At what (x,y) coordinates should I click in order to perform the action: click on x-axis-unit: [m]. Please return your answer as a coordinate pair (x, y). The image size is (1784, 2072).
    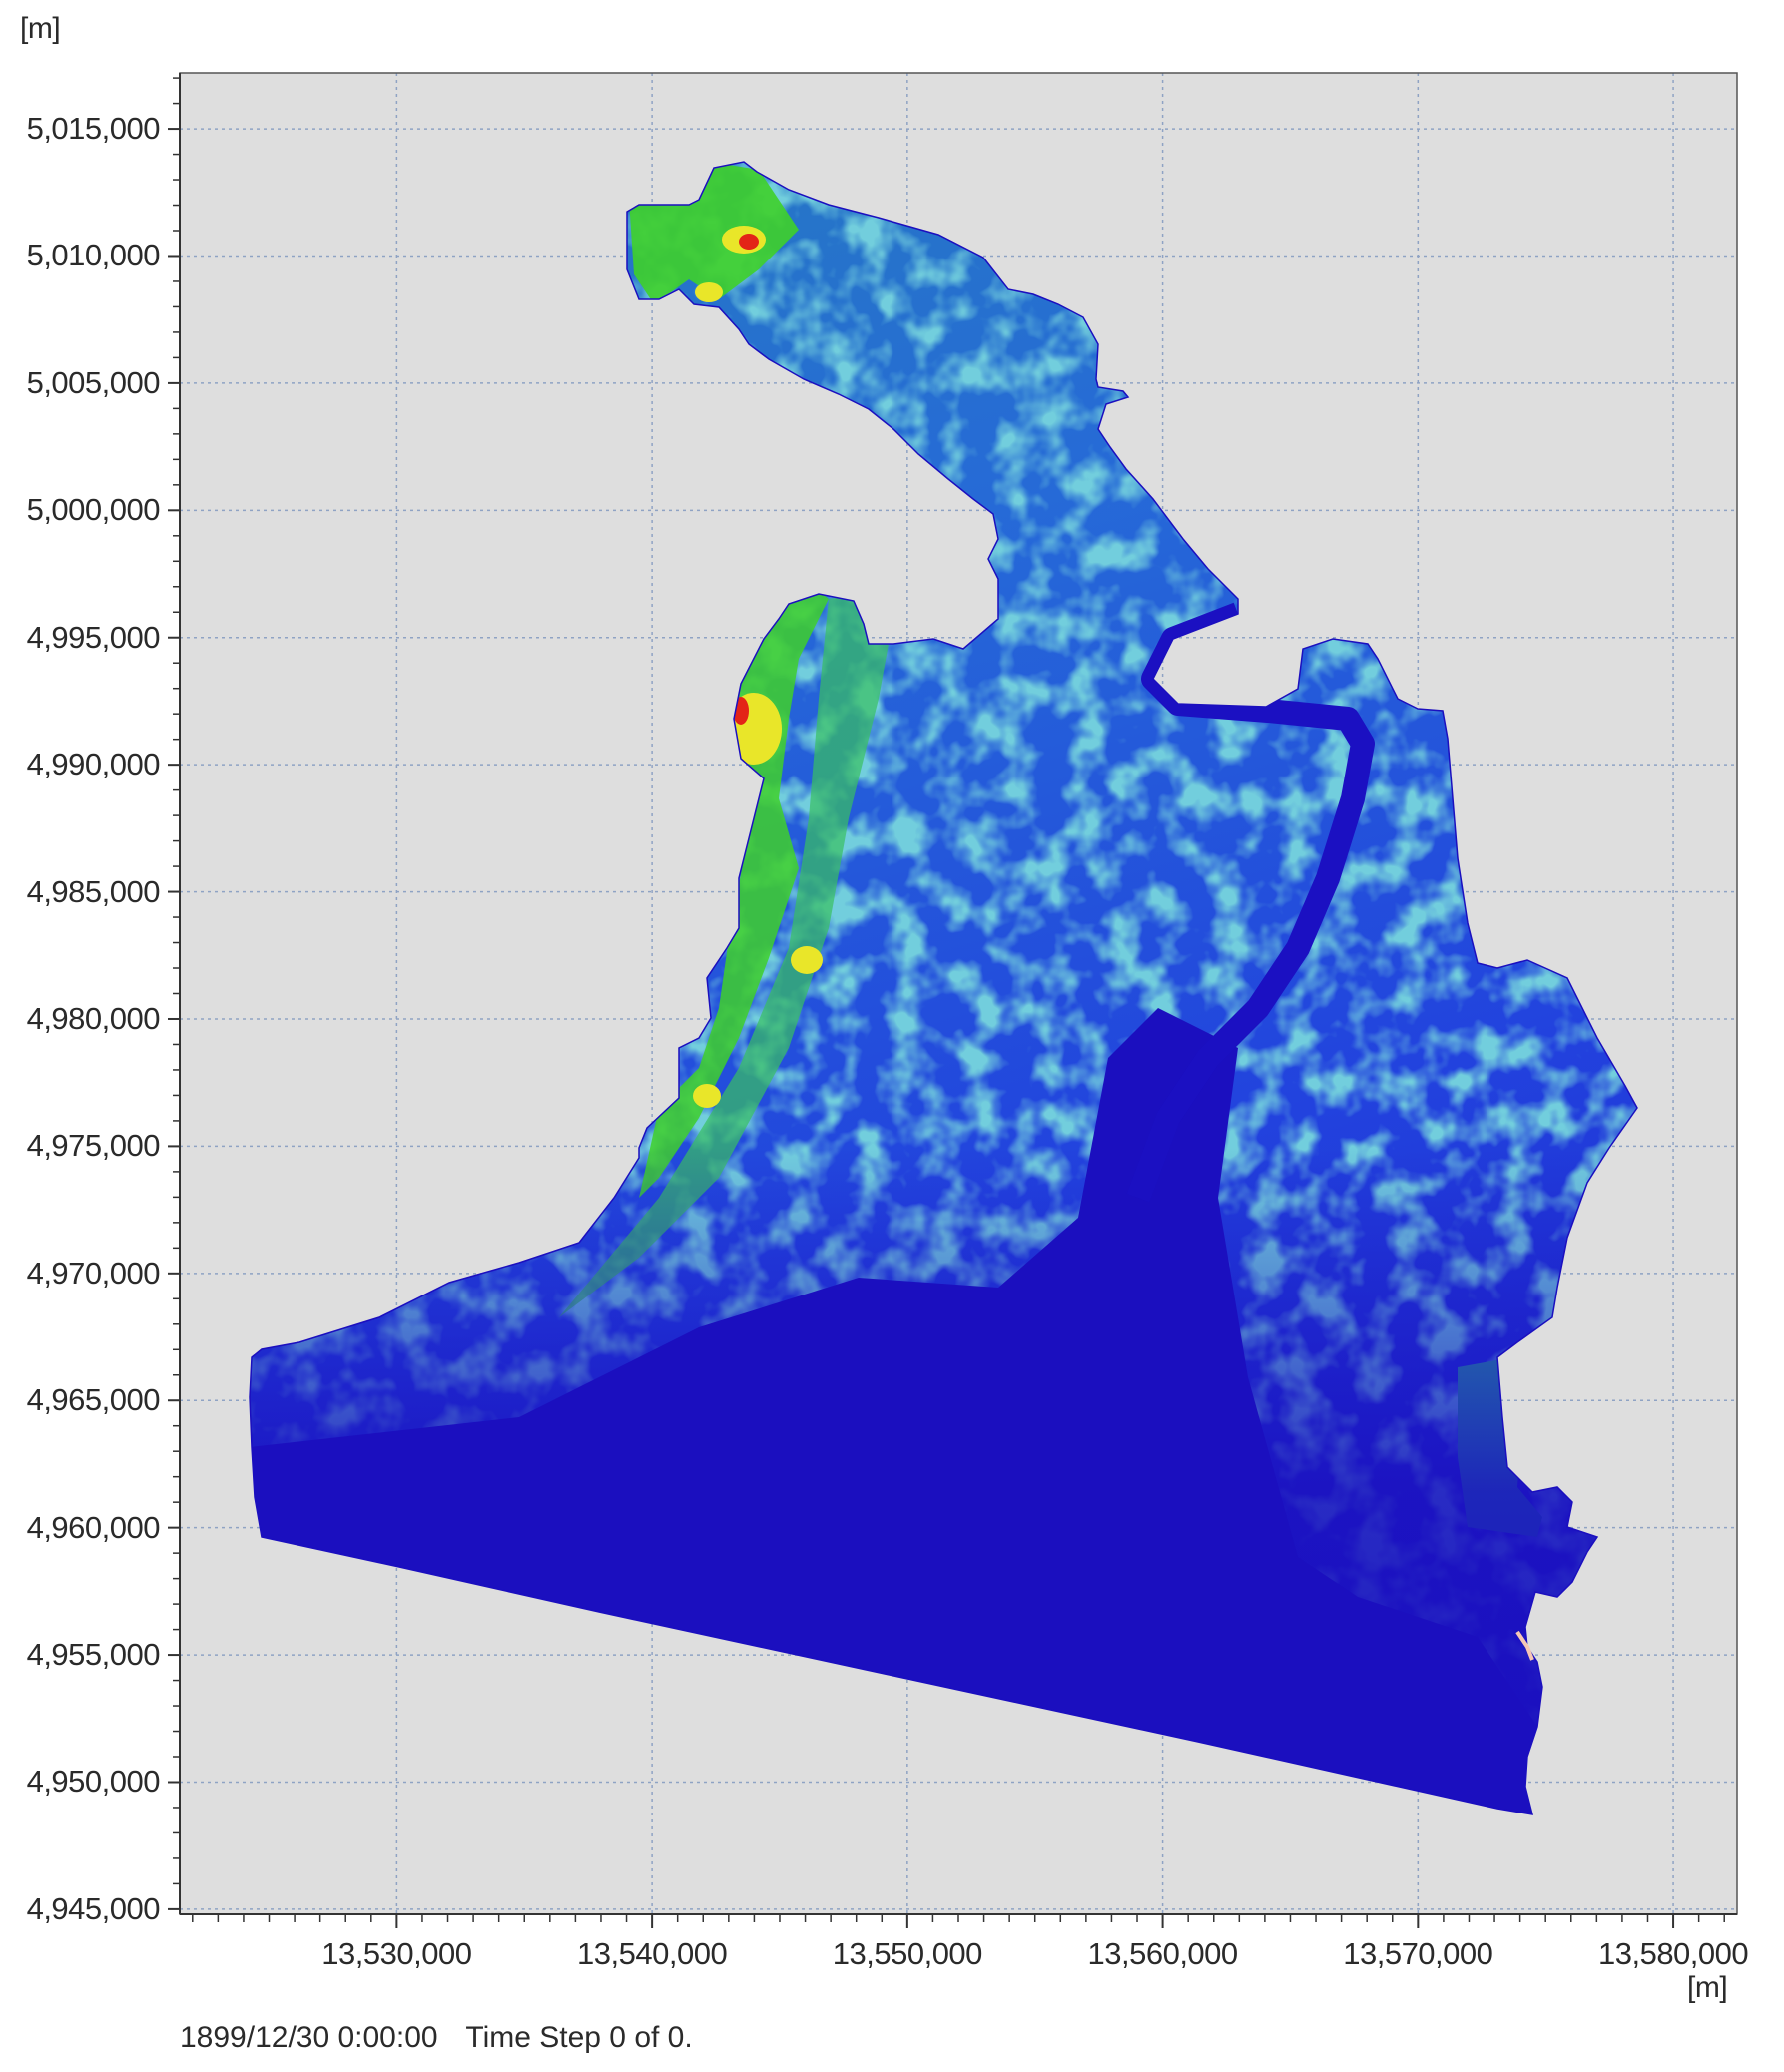
    Looking at the image, I should click on (1707, 1987).